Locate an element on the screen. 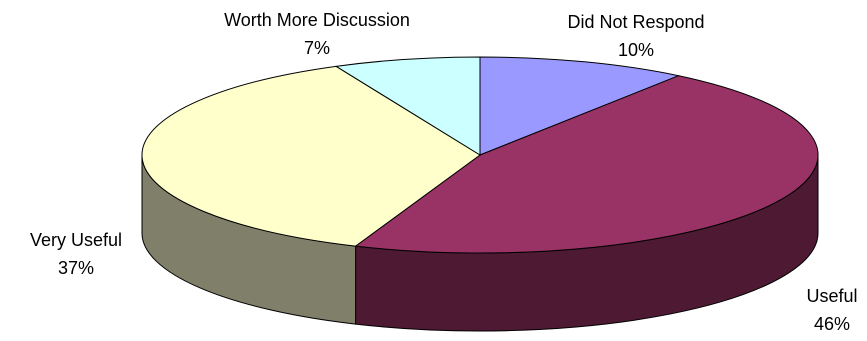  slice-value-did-not-respond: 10% is located at coordinates (636, 50).